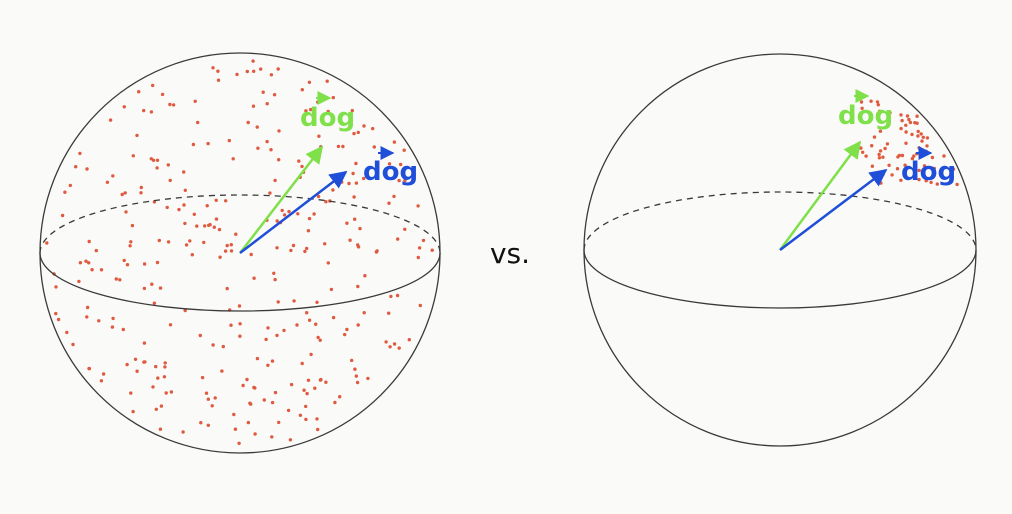 The width and height of the screenshot is (1012, 514). Describe the element at coordinates (510, 253) in the screenshot. I see `vs-separator: vs.` at that location.